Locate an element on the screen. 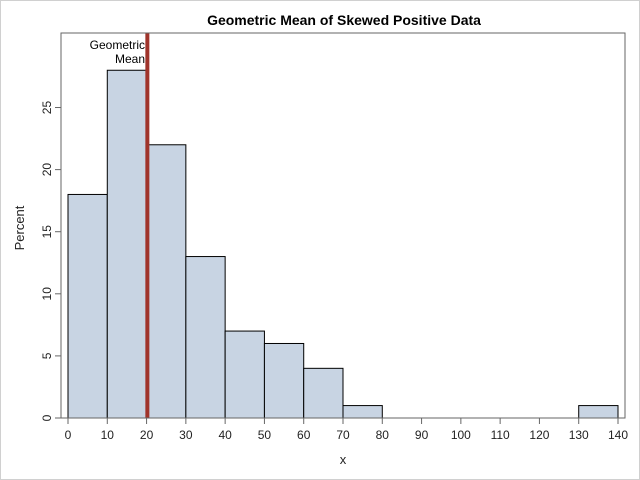  x-tick-label: 130 is located at coordinates (579, 435).